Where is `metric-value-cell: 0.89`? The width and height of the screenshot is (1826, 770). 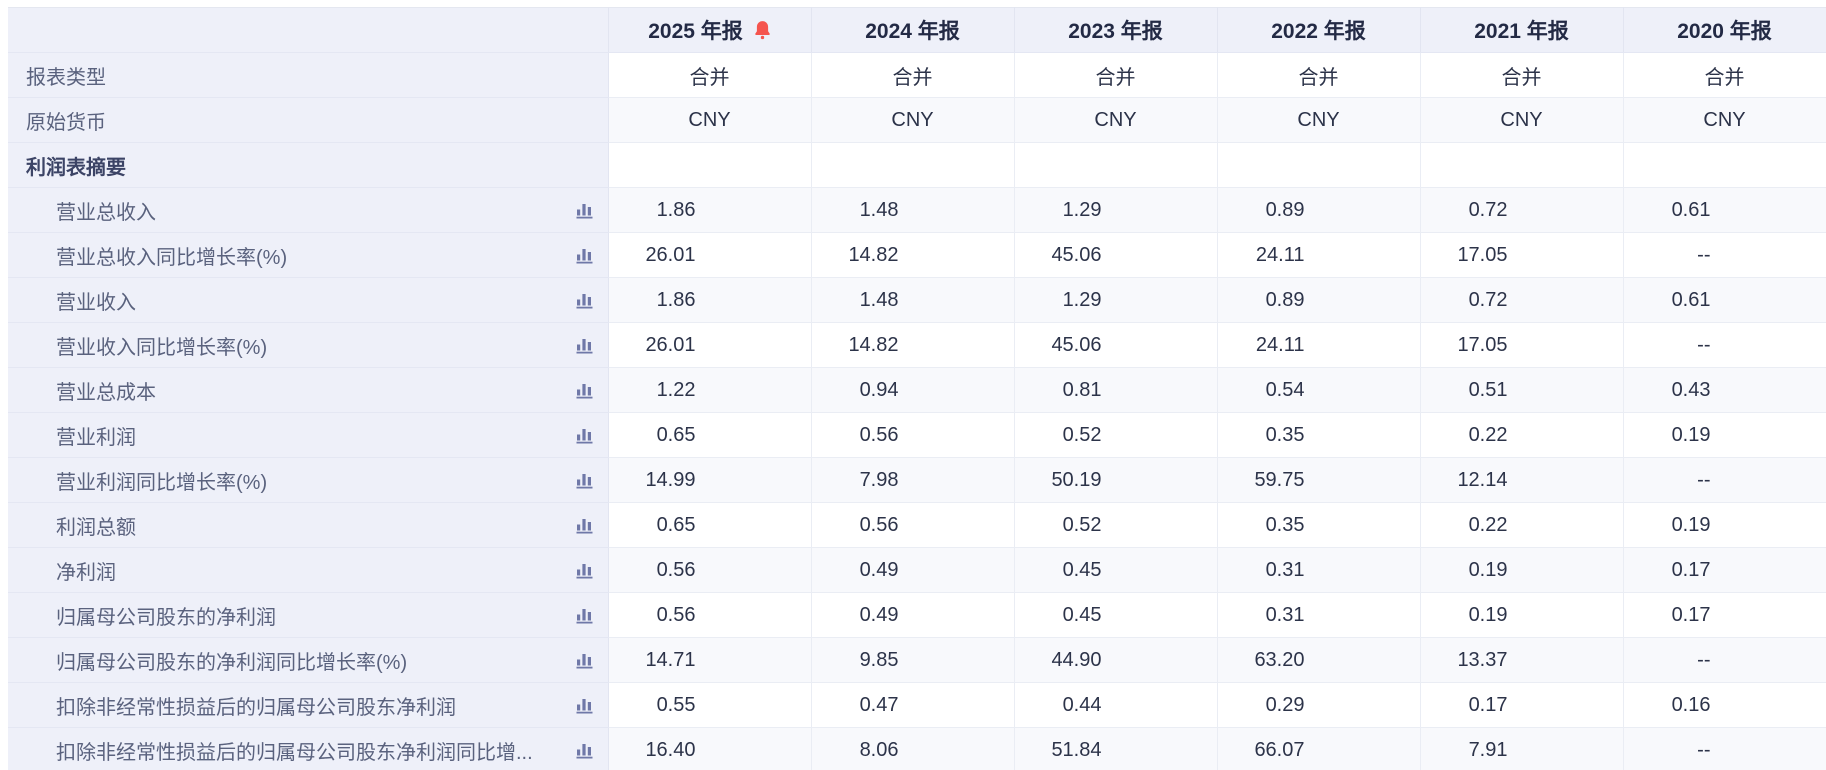 metric-value-cell: 0.89 is located at coordinates (1319, 300).